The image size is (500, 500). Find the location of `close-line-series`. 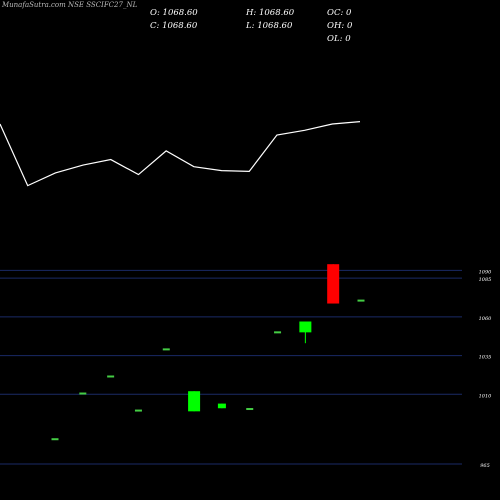

close-line-series is located at coordinates (180, 154).